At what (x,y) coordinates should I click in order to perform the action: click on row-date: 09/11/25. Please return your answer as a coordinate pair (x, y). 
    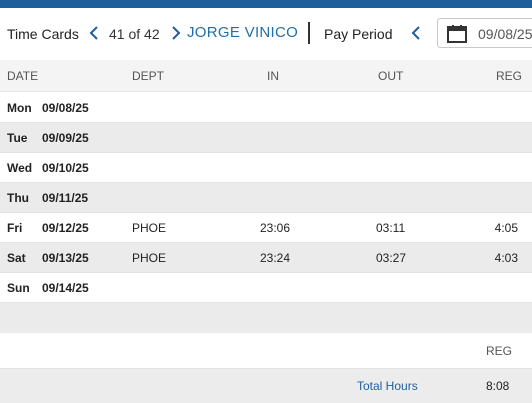
    Looking at the image, I should click on (65, 198).